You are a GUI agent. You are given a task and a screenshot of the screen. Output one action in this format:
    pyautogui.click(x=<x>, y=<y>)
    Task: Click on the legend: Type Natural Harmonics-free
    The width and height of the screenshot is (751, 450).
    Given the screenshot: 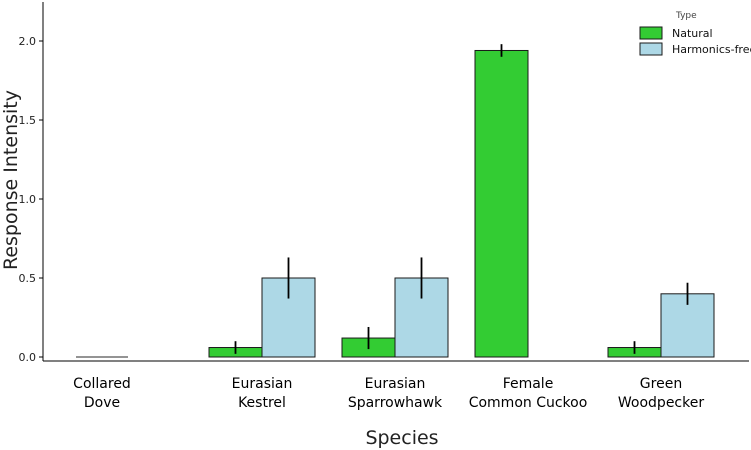 What is the action you would take?
    pyautogui.click(x=695, y=33)
    